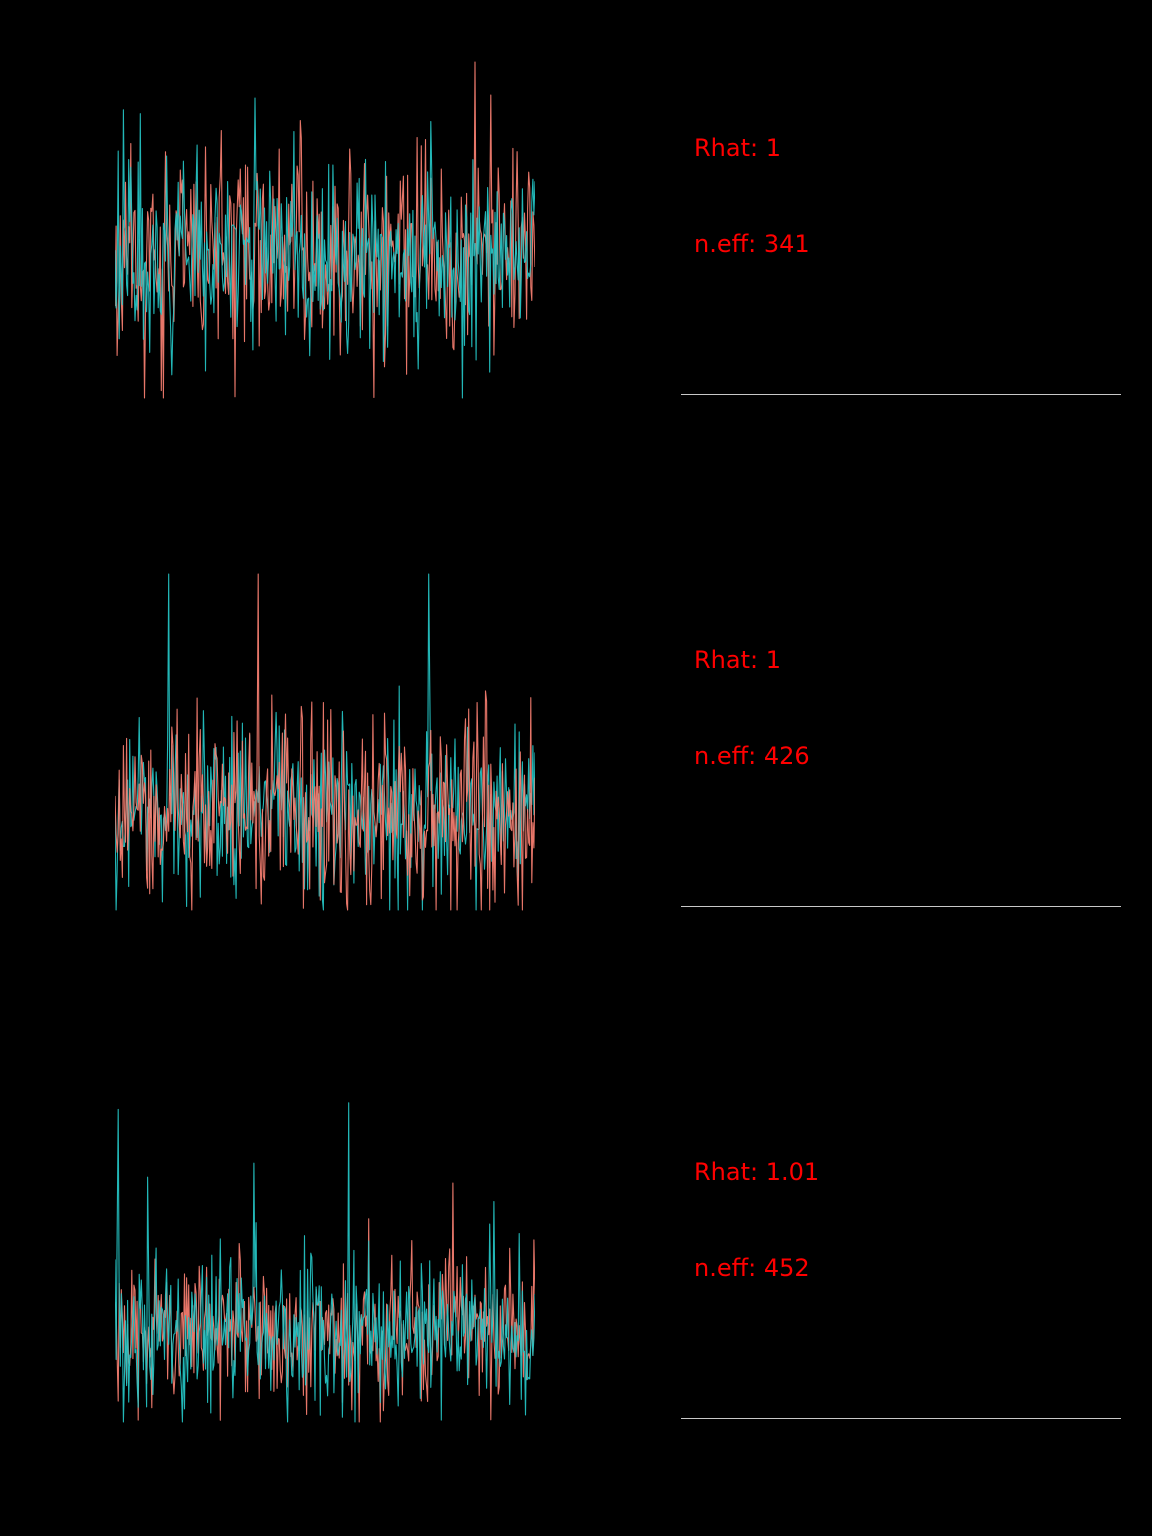 Image resolution: width=1152 pixels, height=1536 pixels. What do you see at coordinates (752, 196) in the screenshot?
I see `diagnostic-annotation: Rhat: 1 n.eff: 341` at bounding box center [752, 196].